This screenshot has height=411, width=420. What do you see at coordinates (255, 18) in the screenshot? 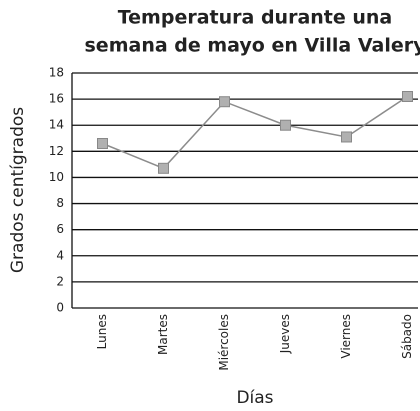
I see `chart-title: Temperatura durante una` at bounding box center [255, 18].